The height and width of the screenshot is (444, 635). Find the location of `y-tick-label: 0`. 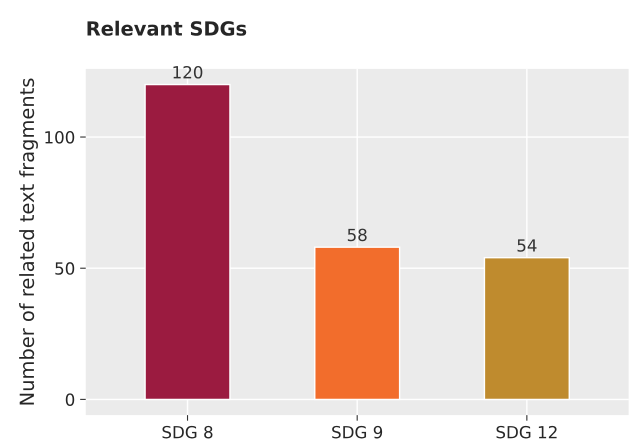

y-tick-label: 0 is located at coordinates (70, 399).